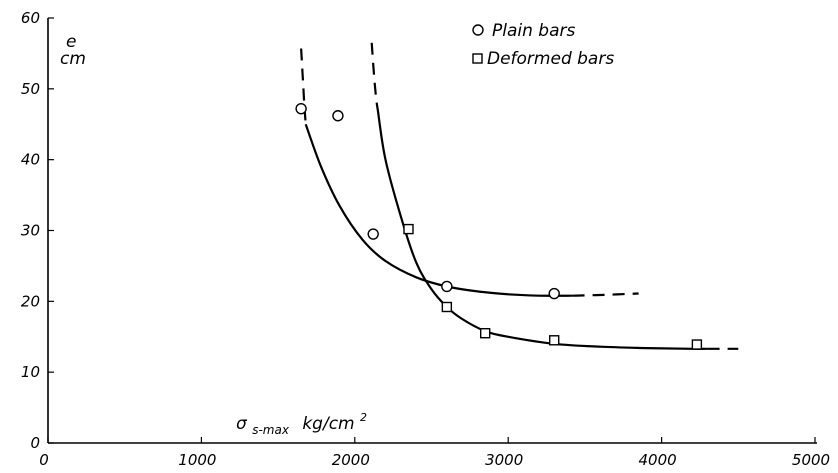 This screenshot has height=473, width=838. I want to click on y-tick-label: 0, so click(35, 443).